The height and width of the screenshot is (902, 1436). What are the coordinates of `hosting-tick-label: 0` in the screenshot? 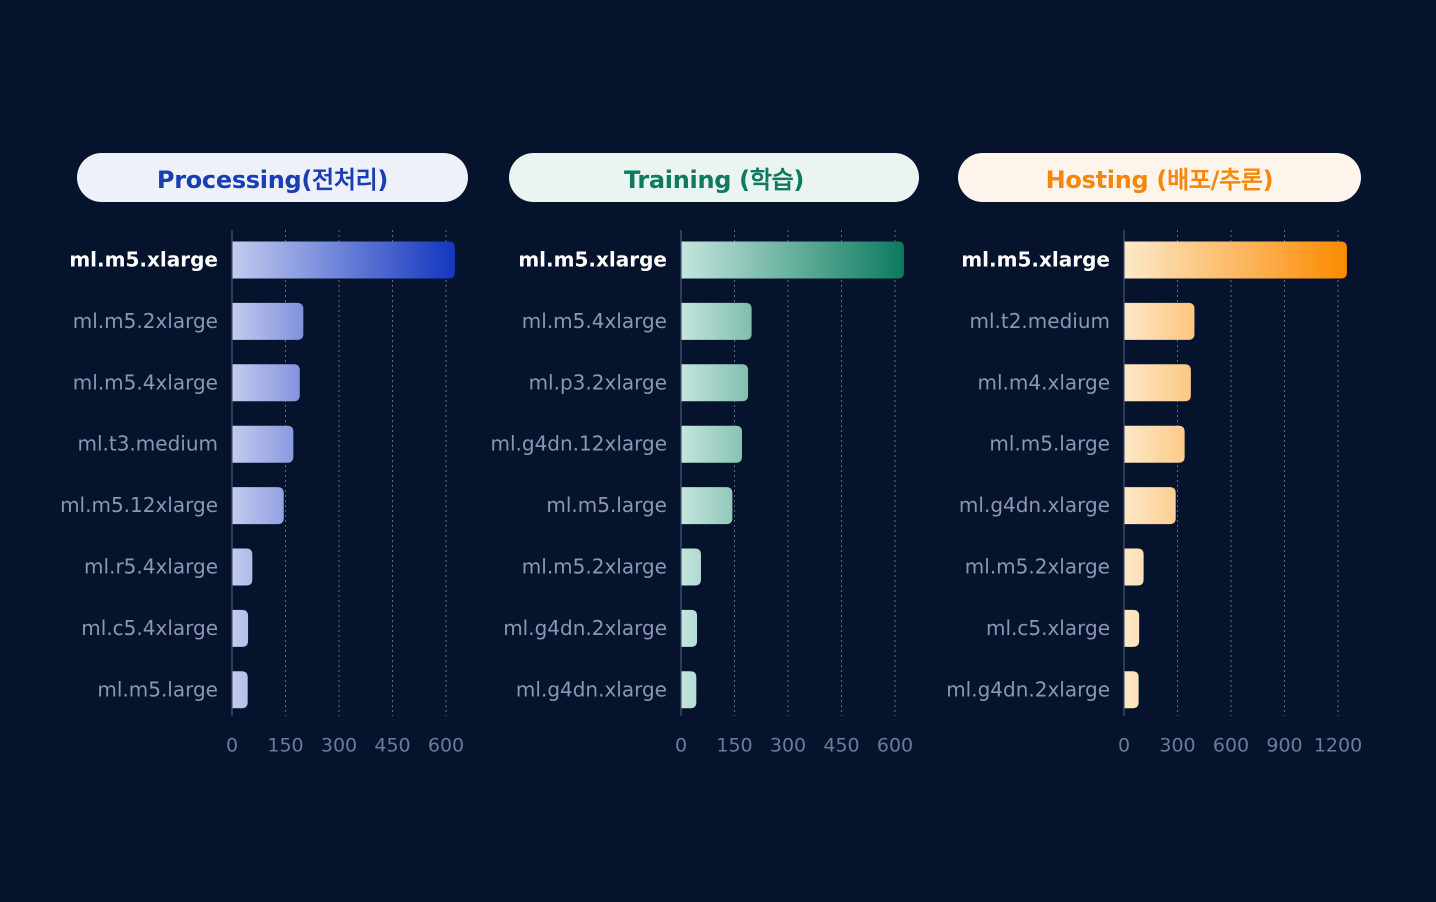 It's located at (1124, 746).